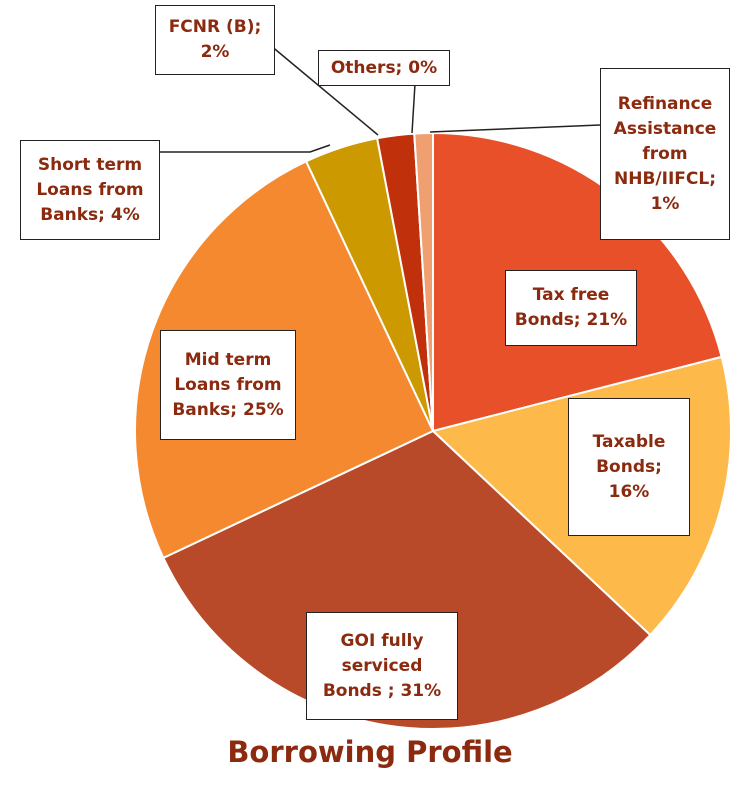 The image size is (740, 785). Describe the element at coordinates (382, 666) in the screenshot. I see `data-label: GOI fully serviced Bonds ; 31%` at that location.